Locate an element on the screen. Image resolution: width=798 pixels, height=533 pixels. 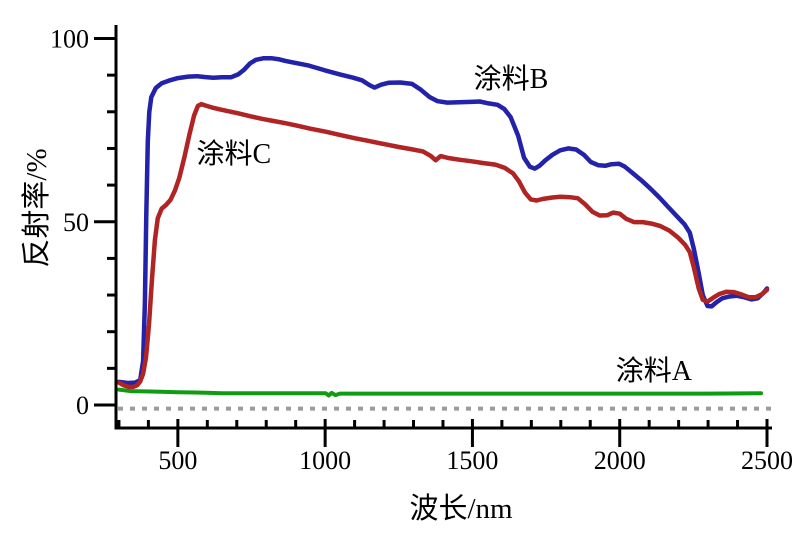
svg-text: 100 is located at coordinates (69, 39).